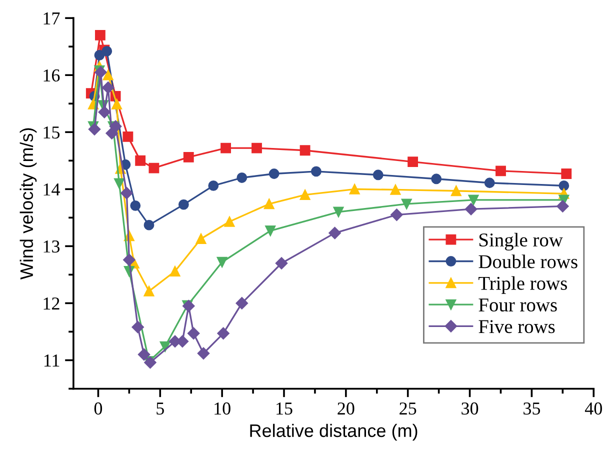 Image resolution: width=612 pixels, height=452 pixels. Describe the element at coordinates (160, 408) in the screenshot. I see `x-tick-label: 5` at that location.